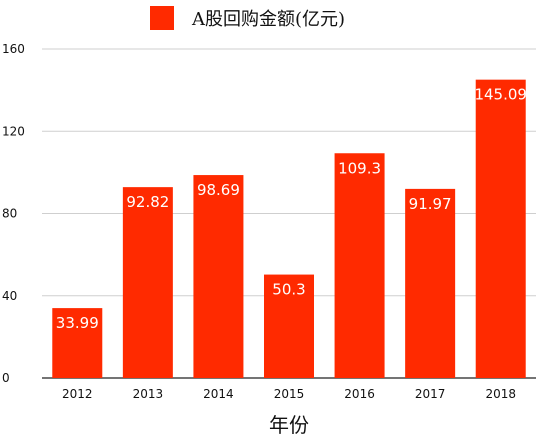 The height and width of the screenshot is (443, 536). I want to click on x-tick-label: 2017, so click(430, 394).